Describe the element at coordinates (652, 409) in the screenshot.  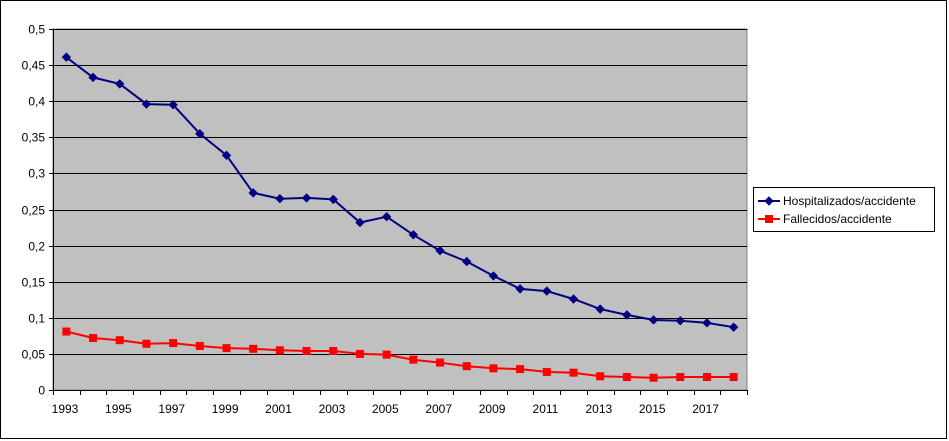
I see `x-tick-label: 2015` at that location.